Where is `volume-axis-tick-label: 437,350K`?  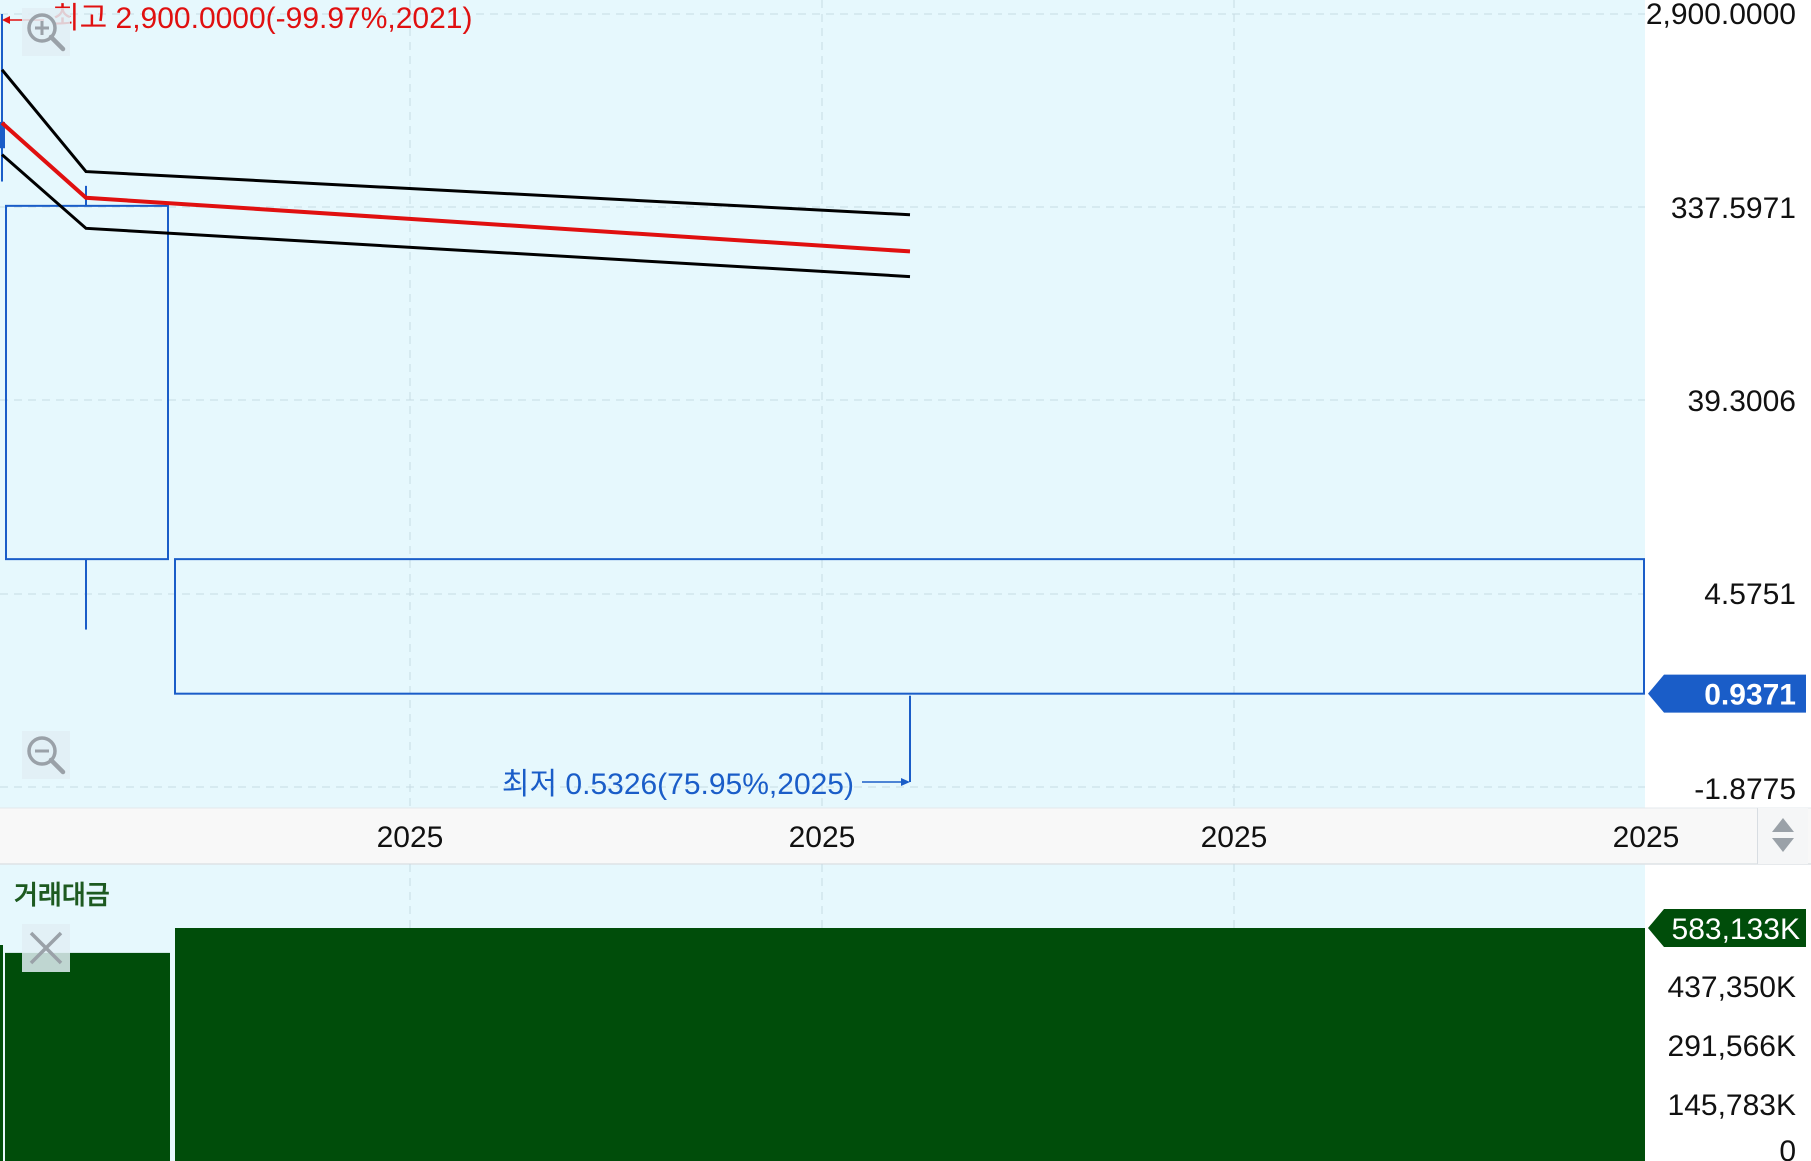
volume-axis-tick-label: 437,350K is located at coordinates (1732, 987).